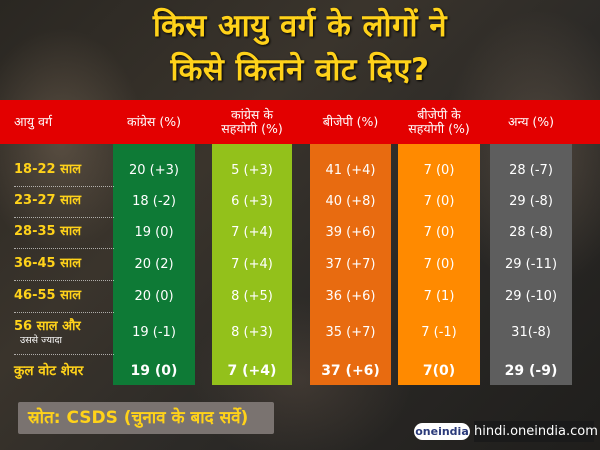  What do you see at coordinates (300, 122) in the screenshot?
I see `table-header-band` at bounding box center [300, 122].